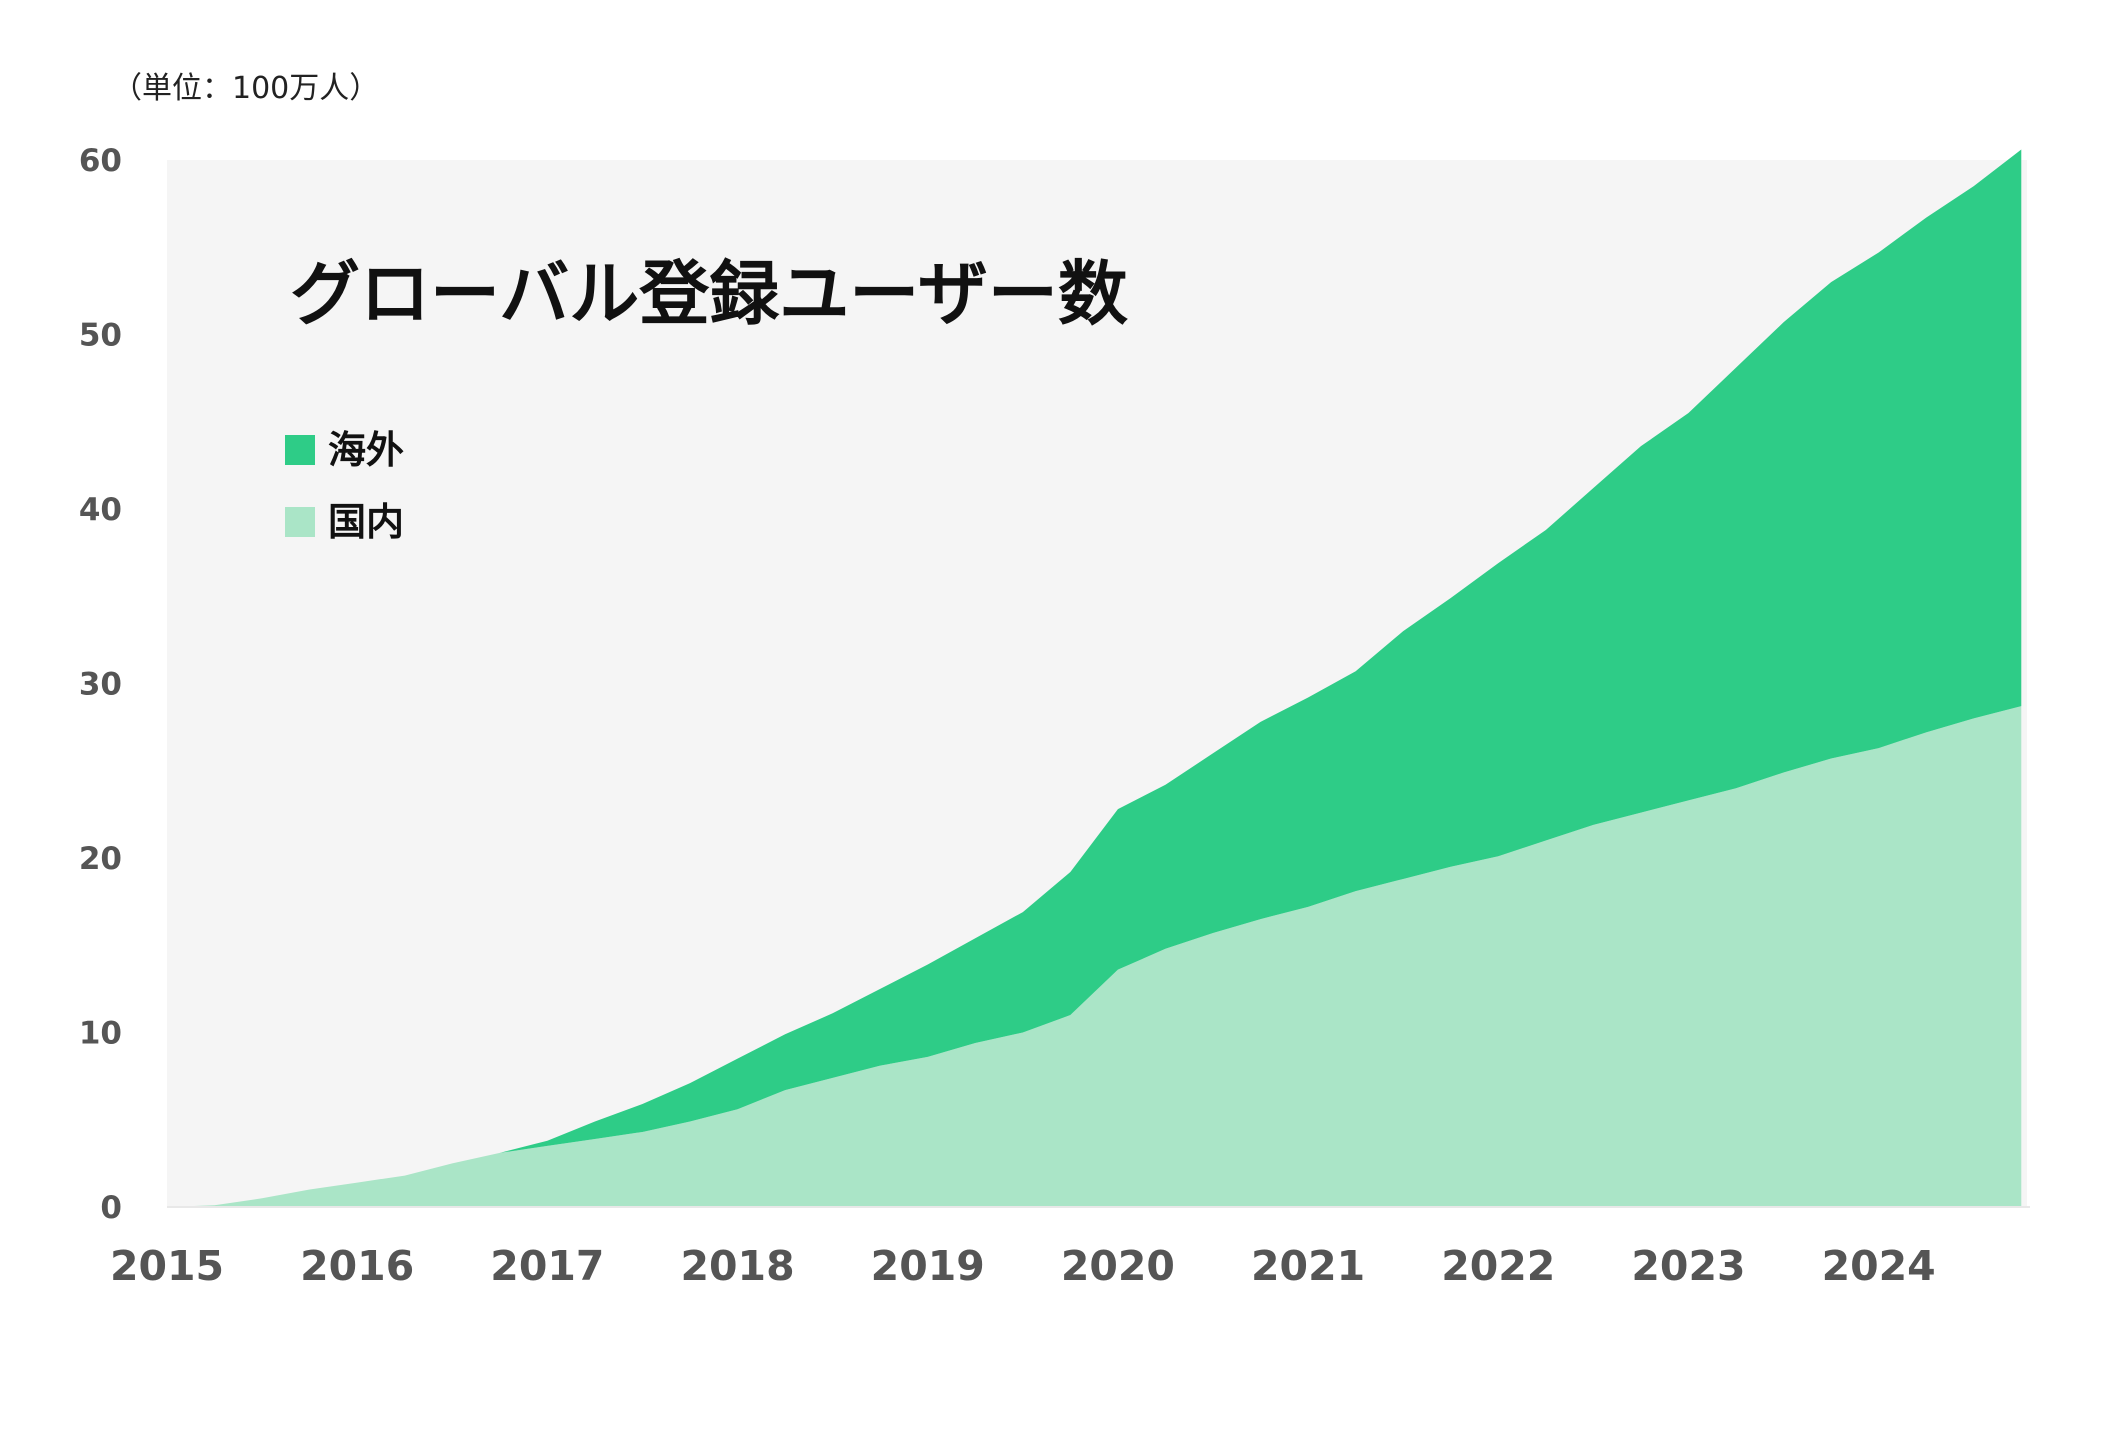 This screenshot has width=2117, height=1436. Describe the element at coordinates (547, 1266) in the screenshot. I see `x-tick-label: 2017` at that location.